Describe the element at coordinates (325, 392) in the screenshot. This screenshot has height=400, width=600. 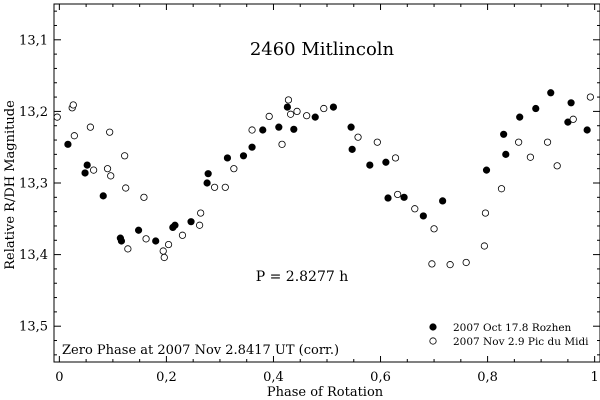
I see `x-axis-label: Phase of Rotation` at that location.